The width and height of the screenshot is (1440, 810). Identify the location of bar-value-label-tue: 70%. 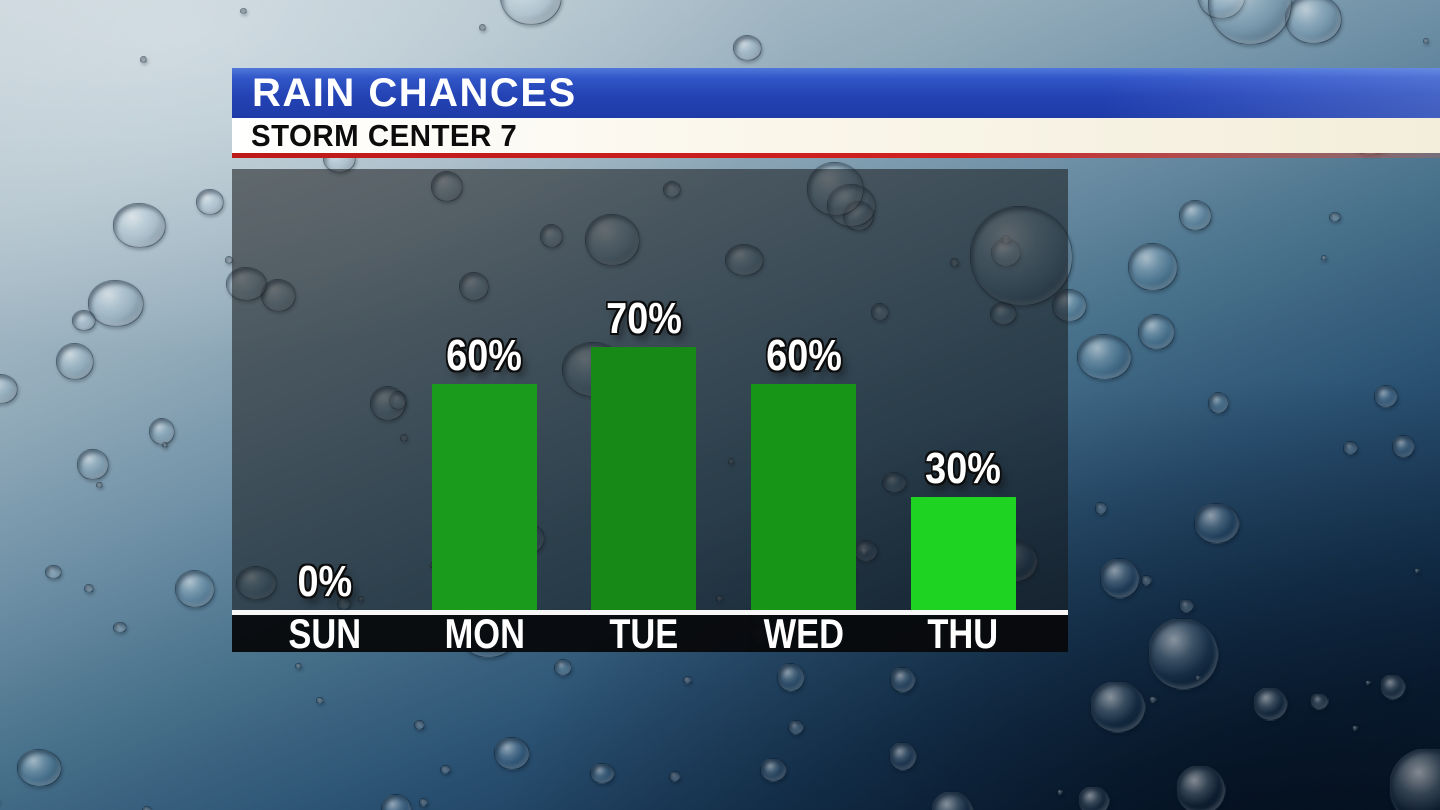
(644, 318).